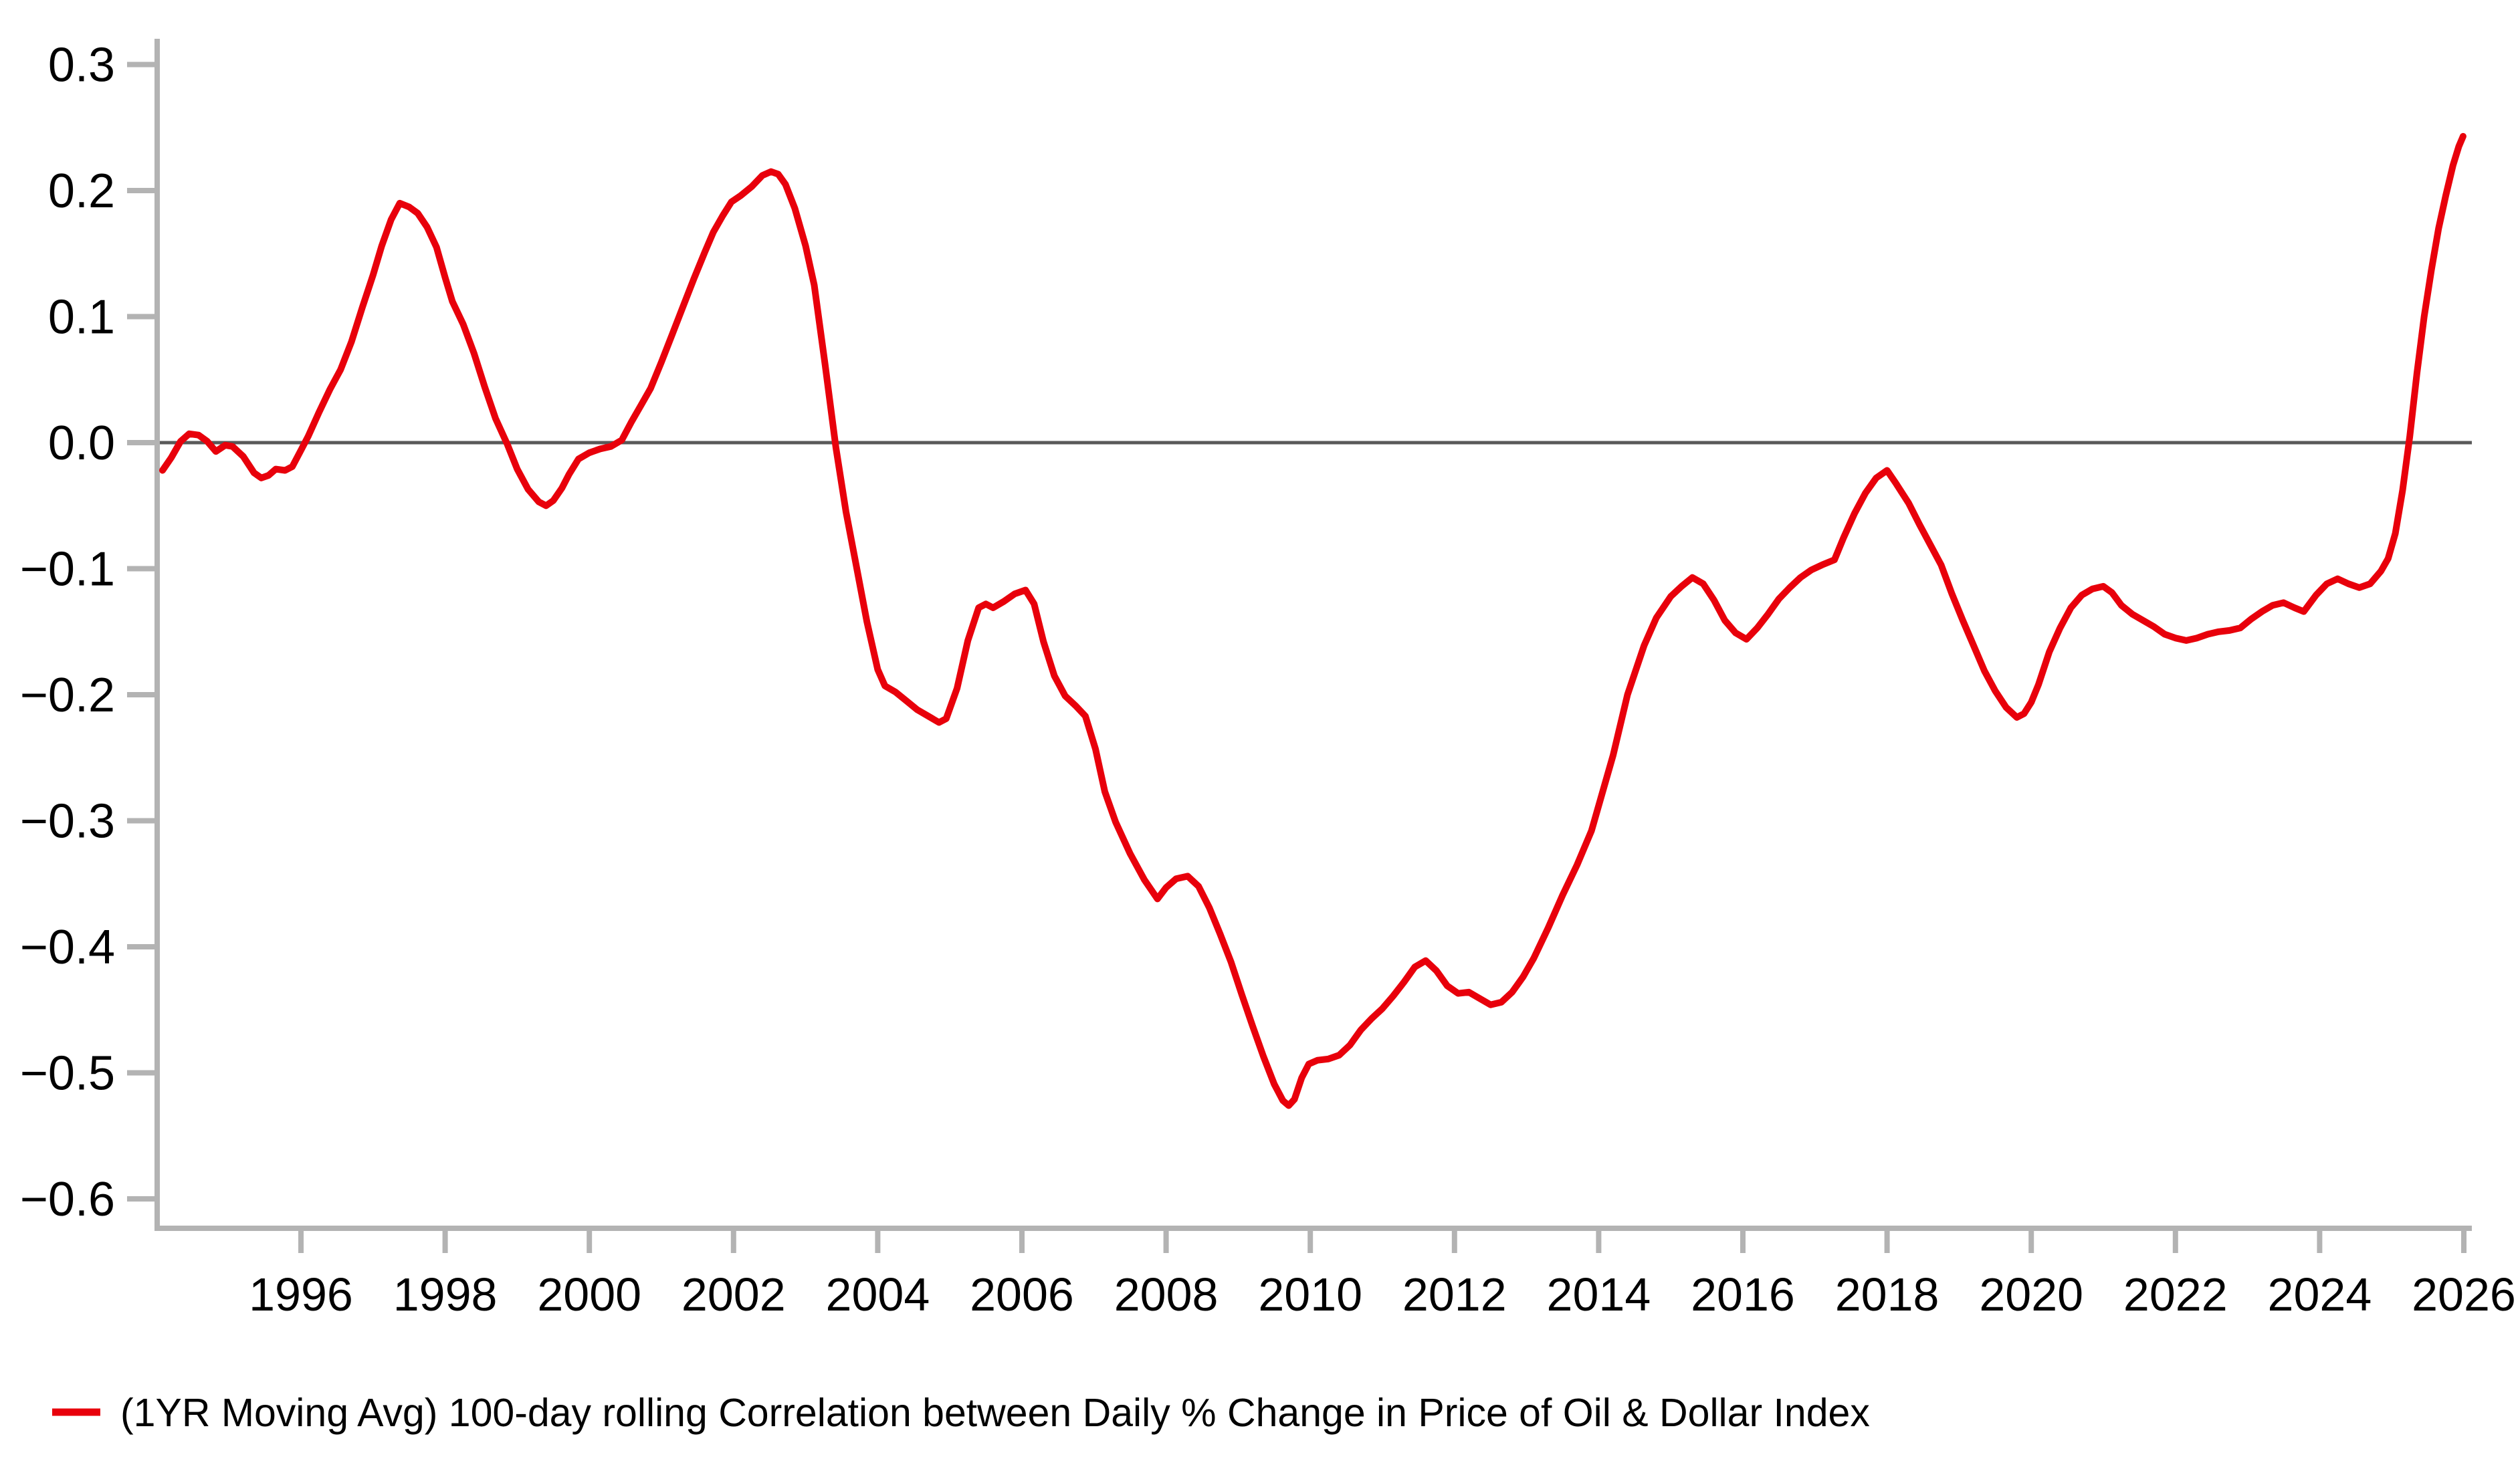 The height and width of the screenshot is (1471, 2520). What do you see at coordinates (1454, 1294) in the screenshot?
I see `x-tick-label: 2012` at bounding box center [1454, 1294].